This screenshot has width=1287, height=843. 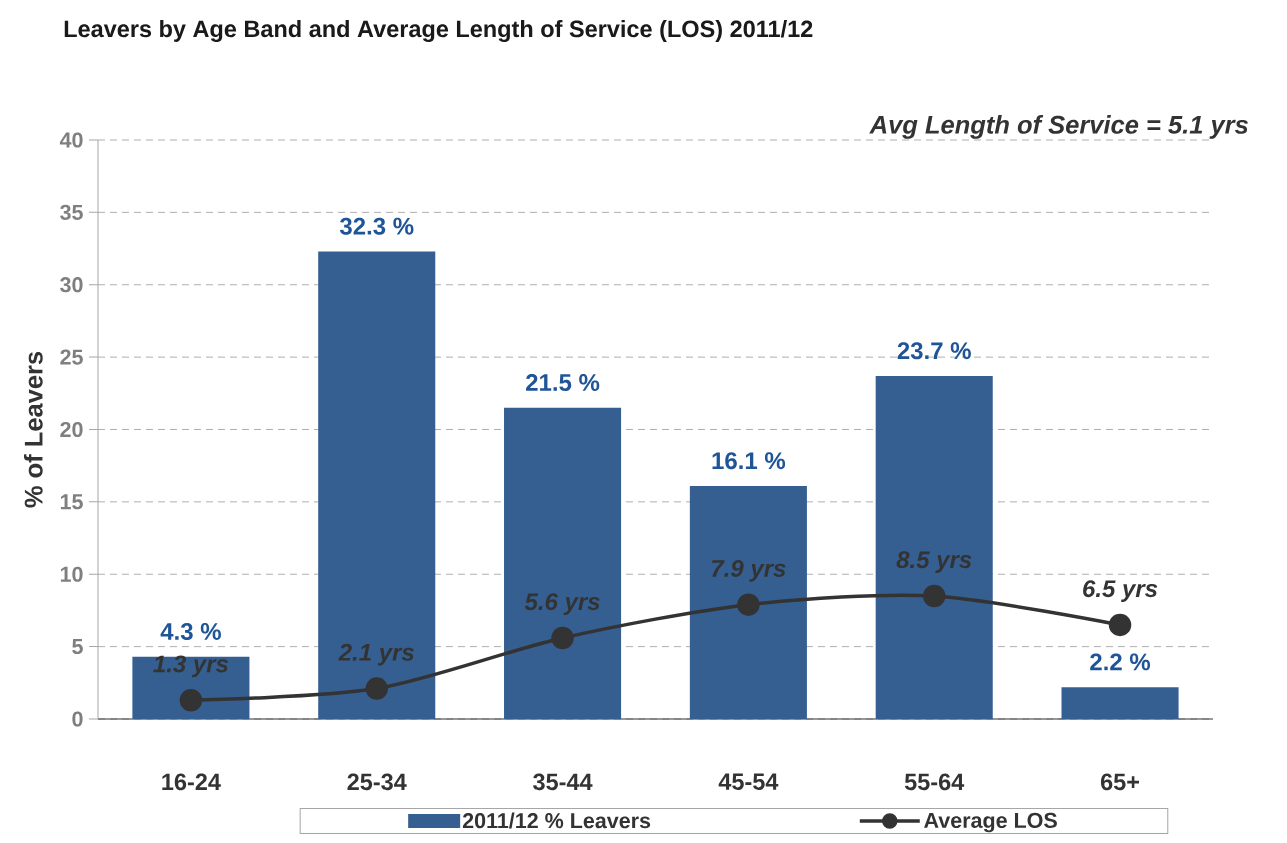 I want to click on data-label: 21.5 %, so click(x=563, y=383).